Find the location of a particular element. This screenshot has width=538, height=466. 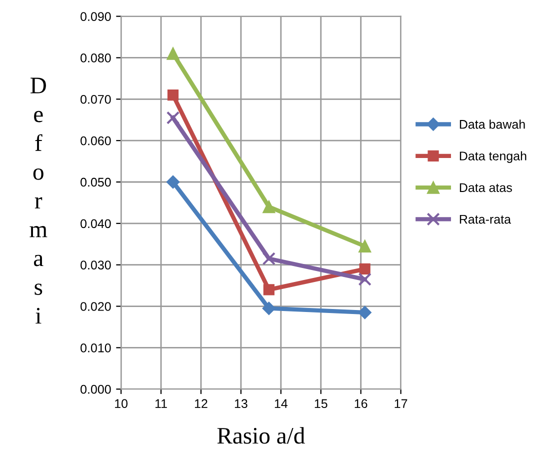

y-tick-label: 0.010 is located at coordinates (95, 347).